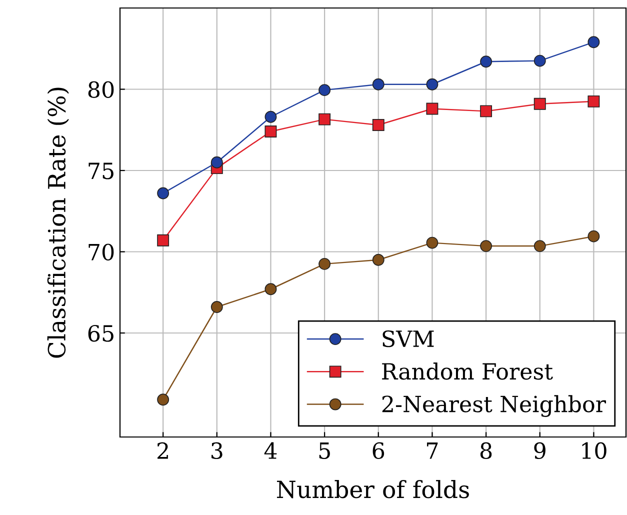  I want to click on x-tick-label: 8, so click(486, 451).